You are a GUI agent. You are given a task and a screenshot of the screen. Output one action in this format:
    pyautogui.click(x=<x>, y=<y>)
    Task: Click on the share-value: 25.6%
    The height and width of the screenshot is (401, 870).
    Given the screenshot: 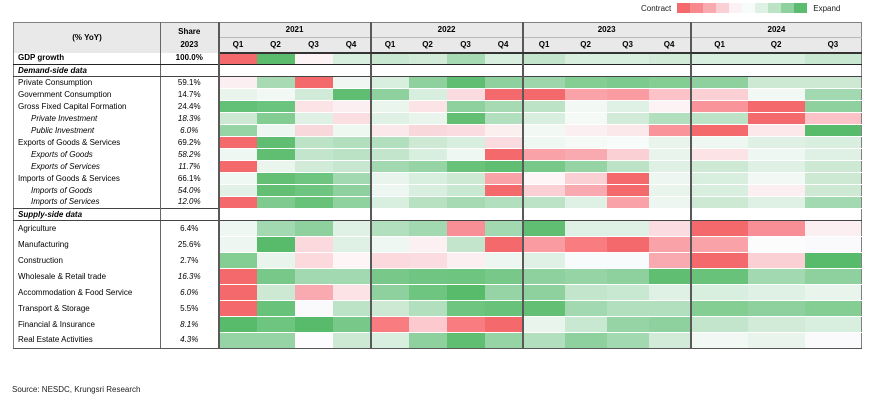 What is the action you would take?
    pyautogui.click(x=190, y=244)
    